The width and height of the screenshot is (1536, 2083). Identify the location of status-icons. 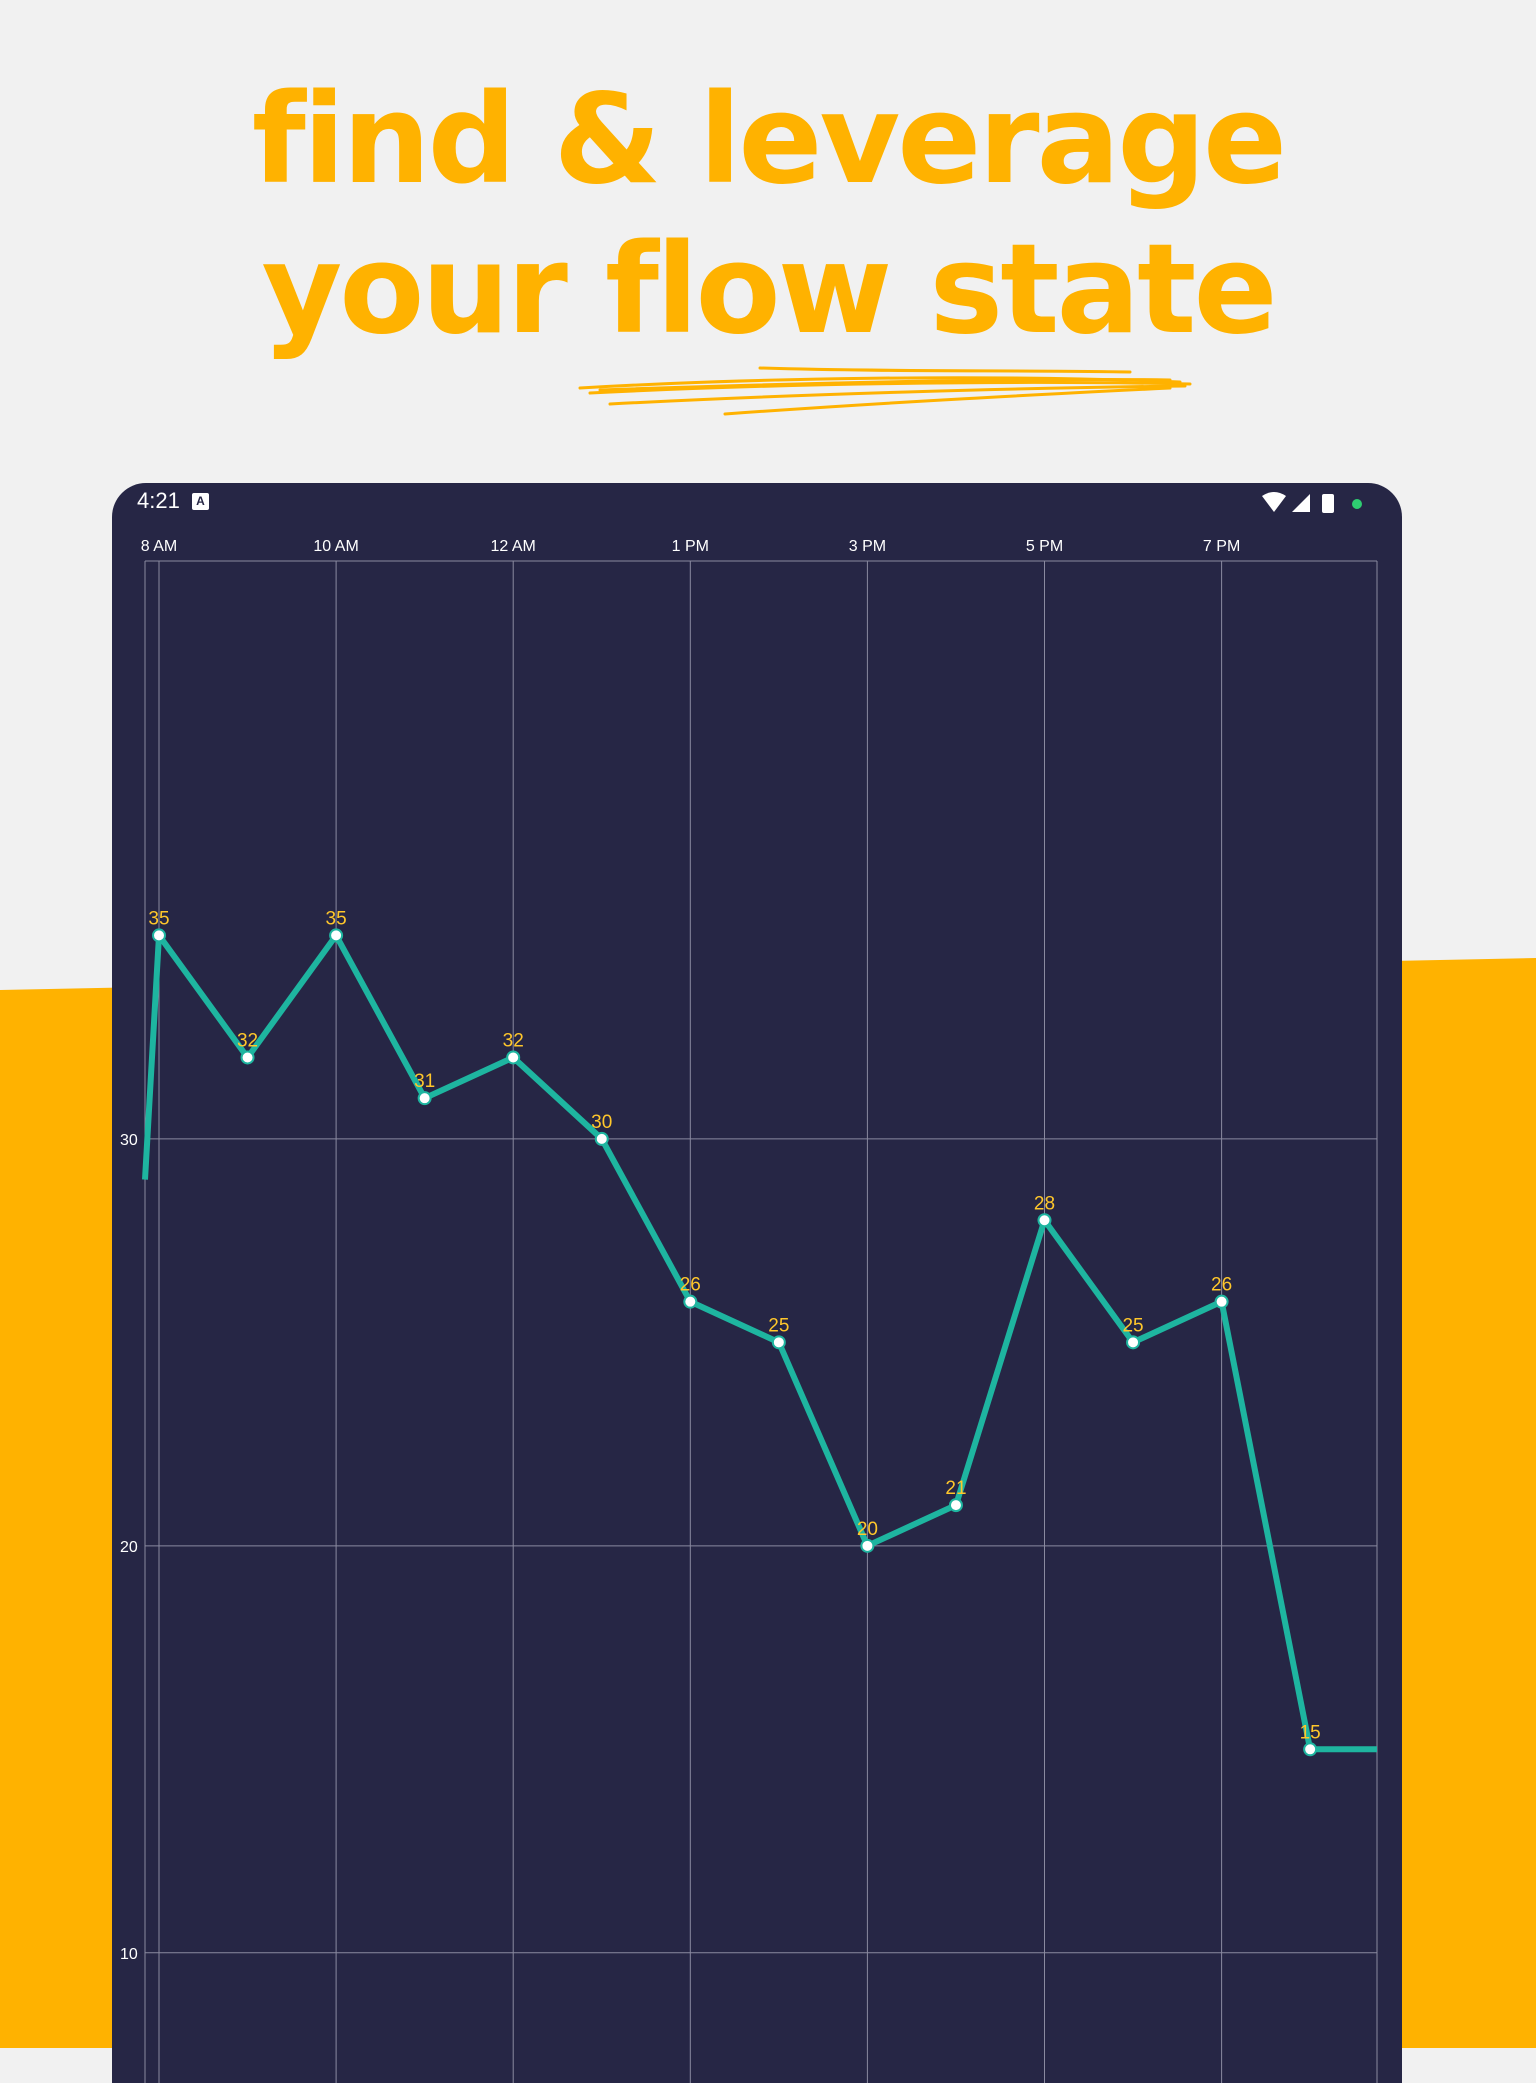
(1312, 502).